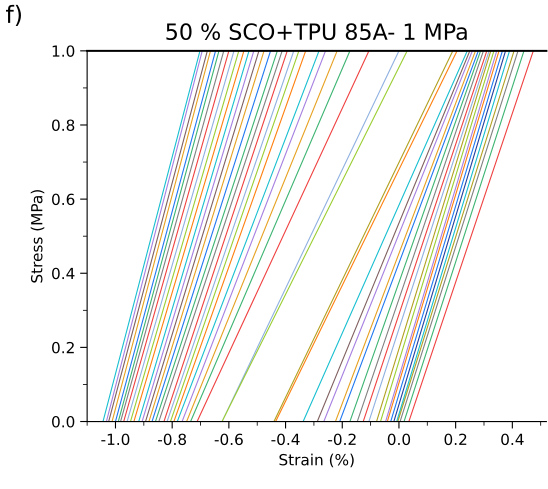 The image size is (548, 489). Describe the element at coordinates (316, 31) in the screenshot. I see `chart-title: 50 % SCO+TPU 85A- 1 MPa` at that location.